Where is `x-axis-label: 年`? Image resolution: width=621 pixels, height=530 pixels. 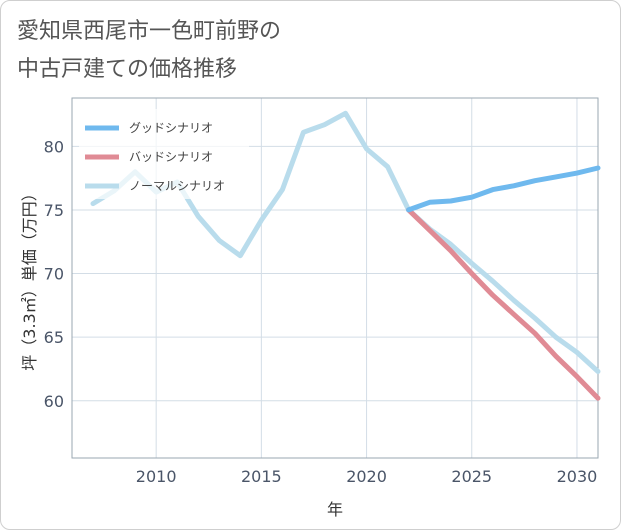
x-axis-label: 年 is located at coordinates (335, 509).